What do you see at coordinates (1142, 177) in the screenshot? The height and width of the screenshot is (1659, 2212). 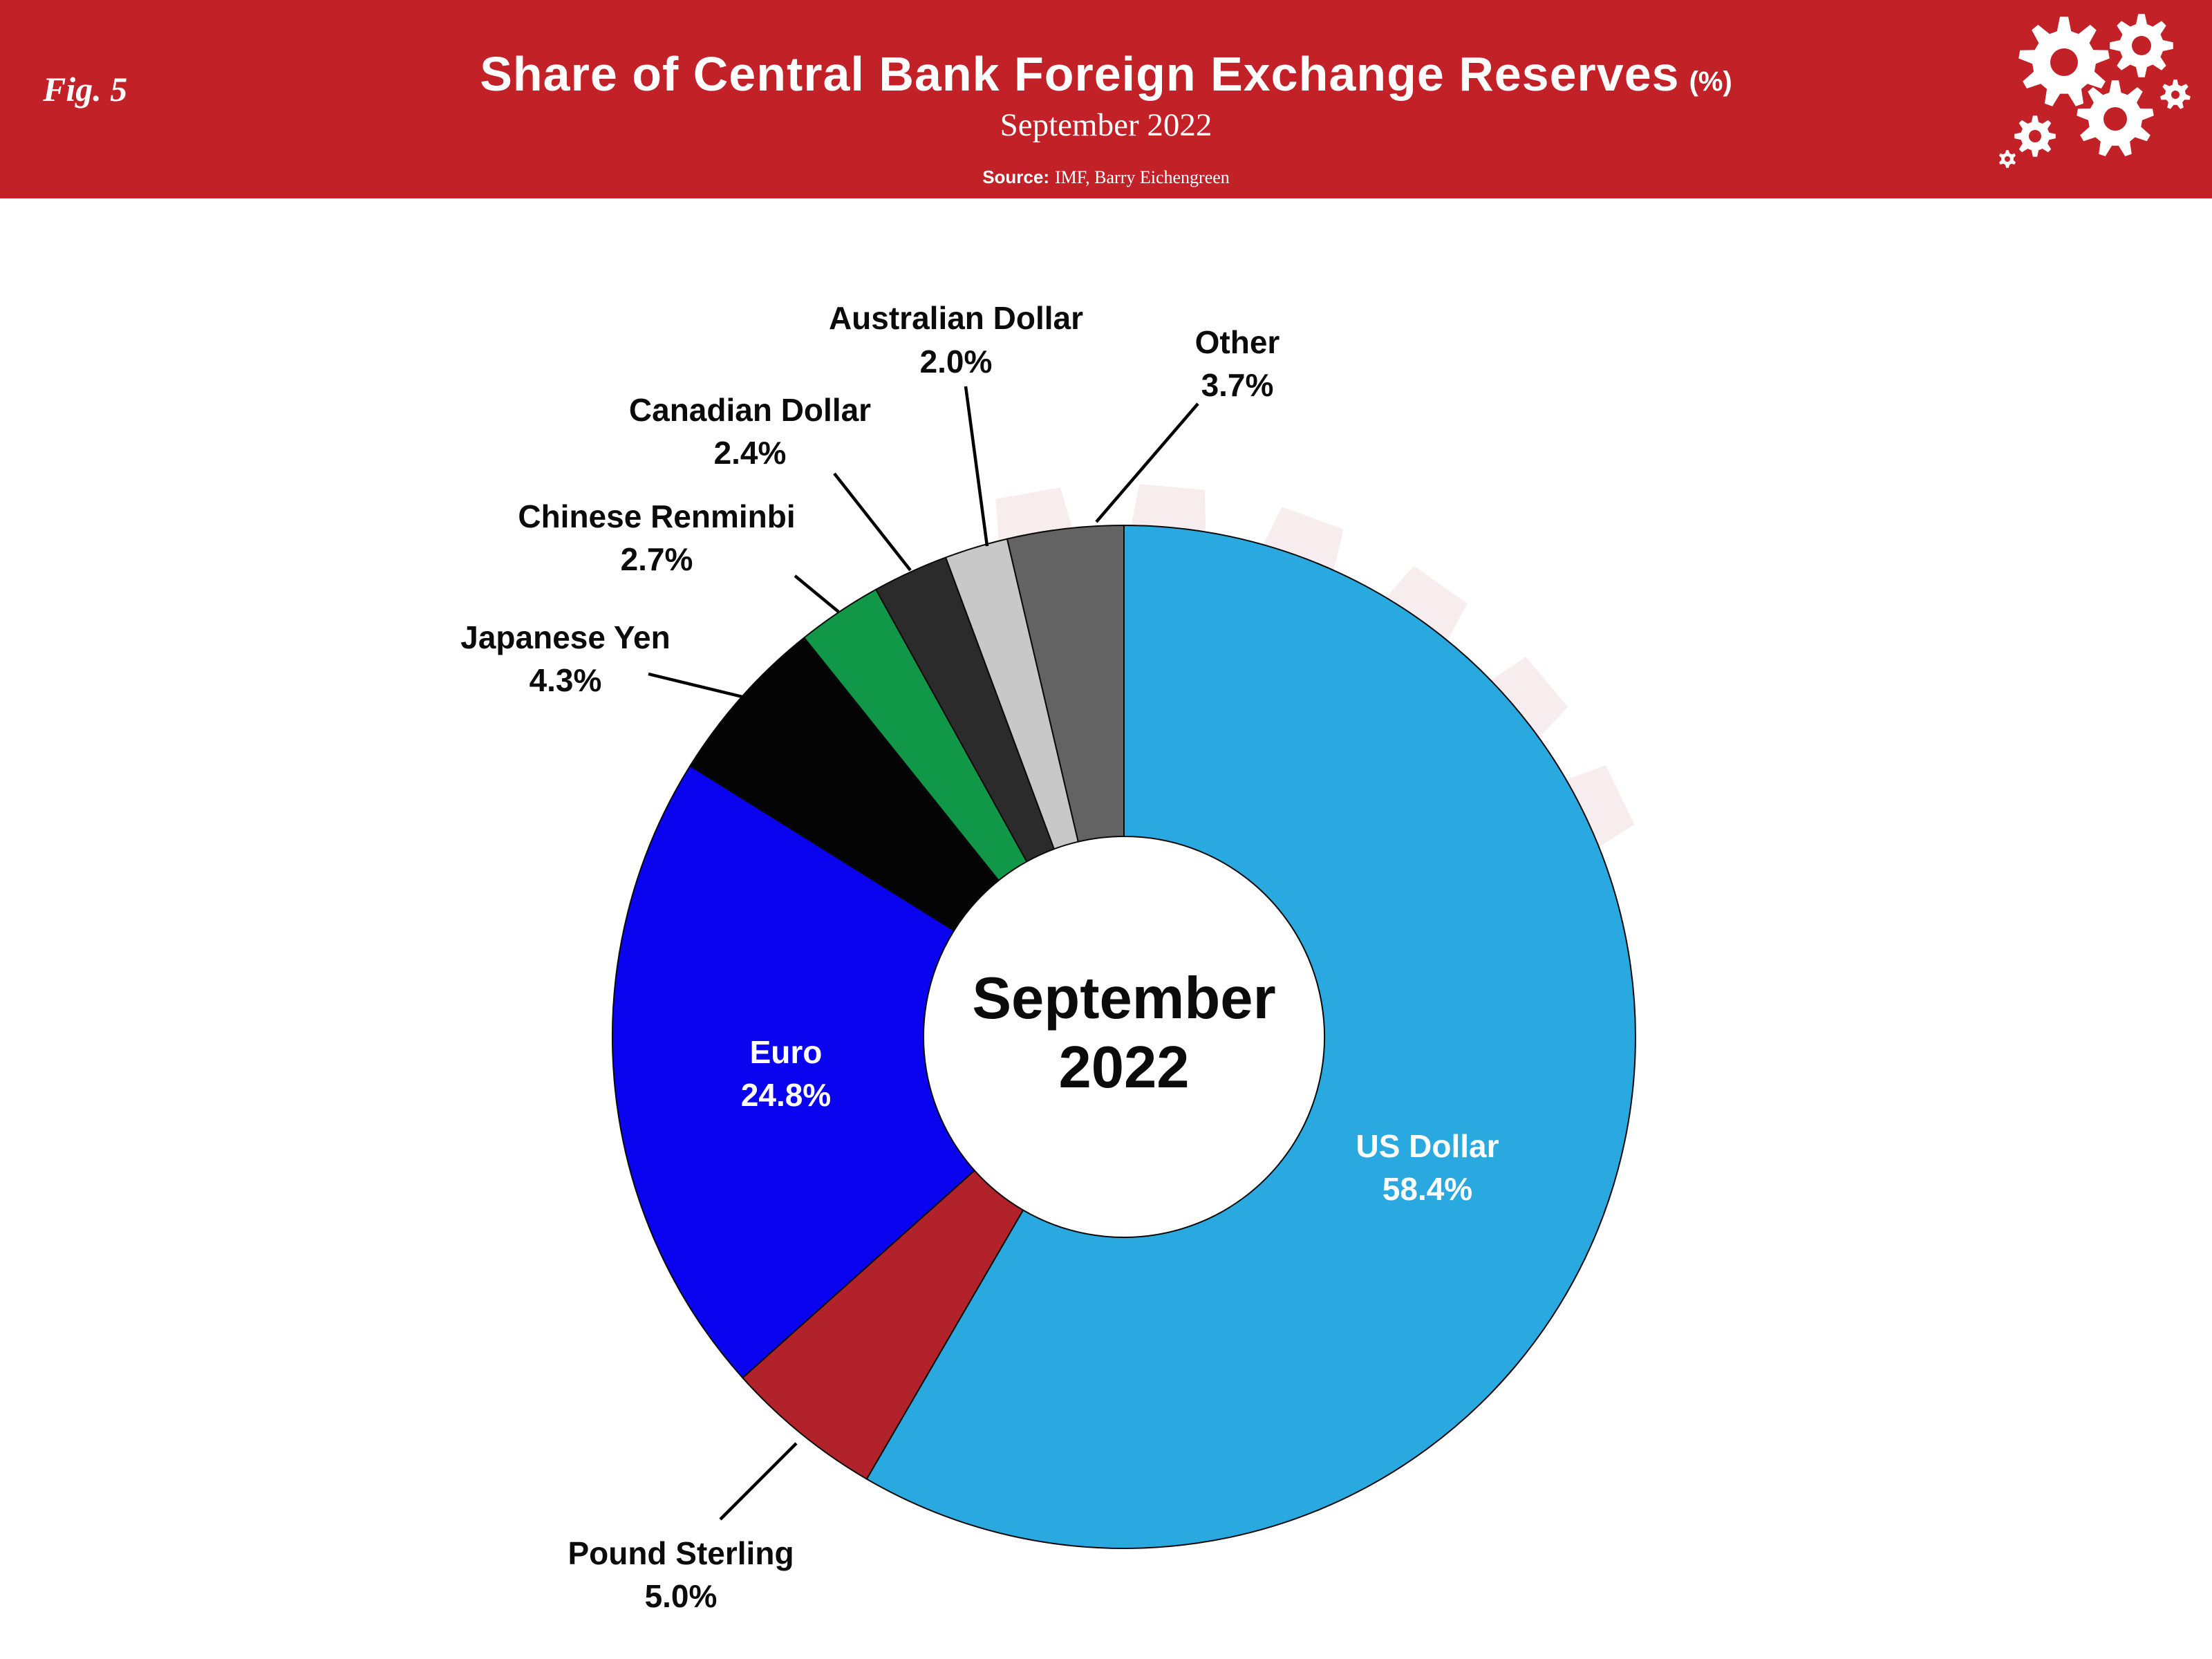 I see `source-text: IMF, Barry Eichengreen` at bounding box center [1142, 177].